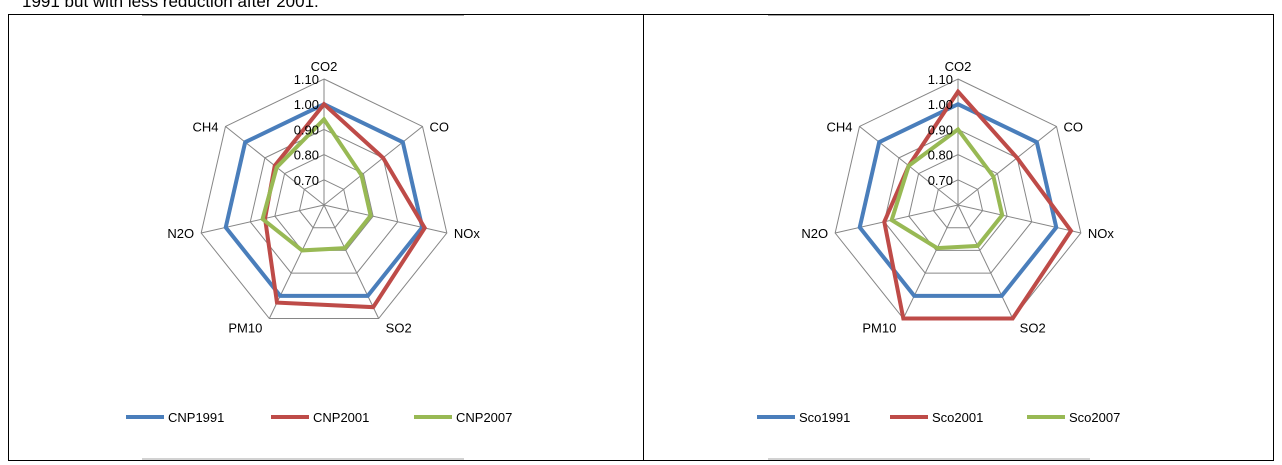 This screenshot has height=465, width=1282. Describe the element at coordinates (484, 417) in the screenshot. I see `legend-label: CNP2007` at that location.